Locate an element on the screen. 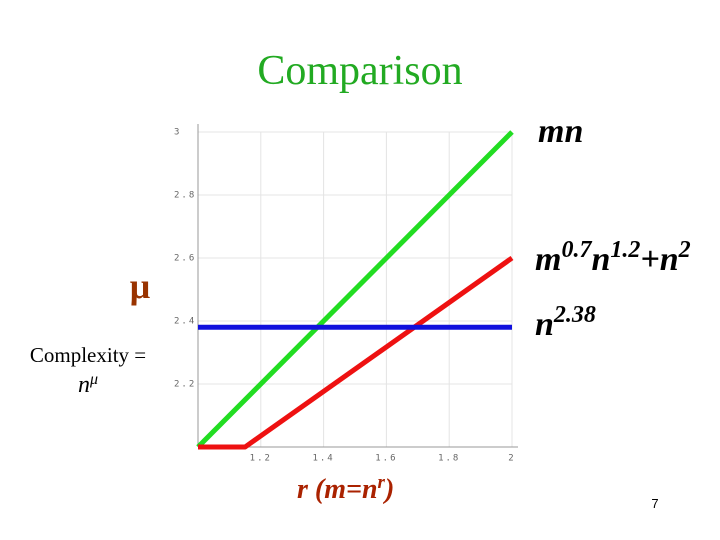 This screenshot has width=720, height=540. y-tick-label: 2.8 is located at coordinates (185, 196).